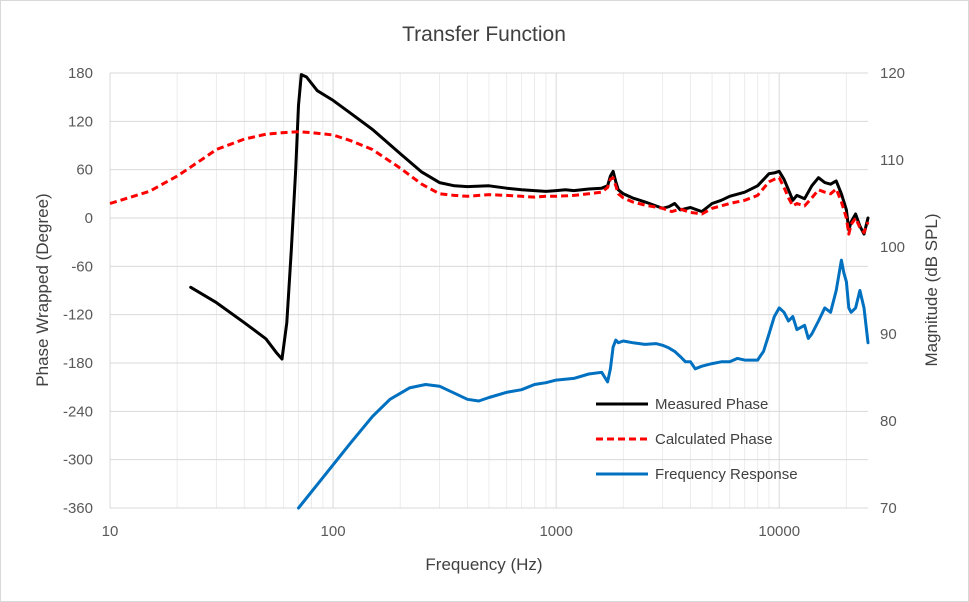 This screenshot has height=602, width=969. What do you see at coordinates (779, 531) in the screenshot?
I see `x-tick-label: 10000` at bounding box center [779, 531].